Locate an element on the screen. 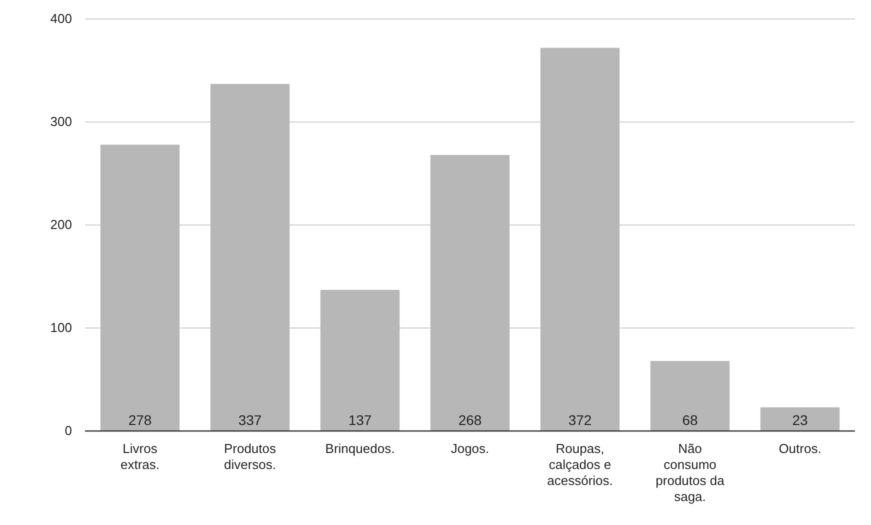 This screenshot has height=525, width=871. data-label: 268 is located at coordinates (470, 420).